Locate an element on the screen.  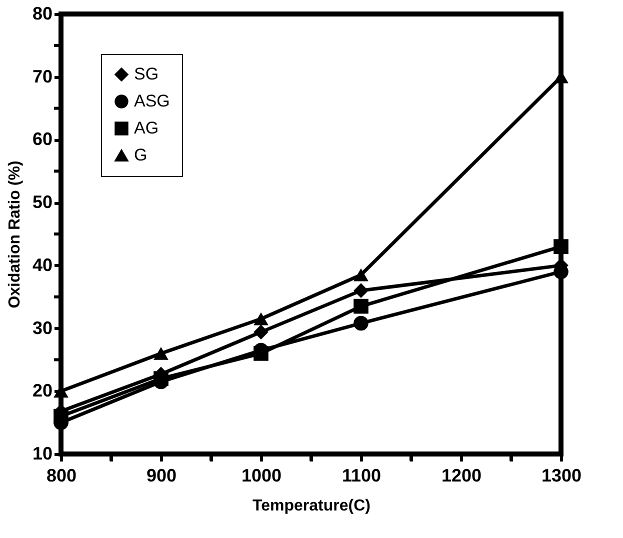
legend-label: SG is located at coordinates (146, 74).